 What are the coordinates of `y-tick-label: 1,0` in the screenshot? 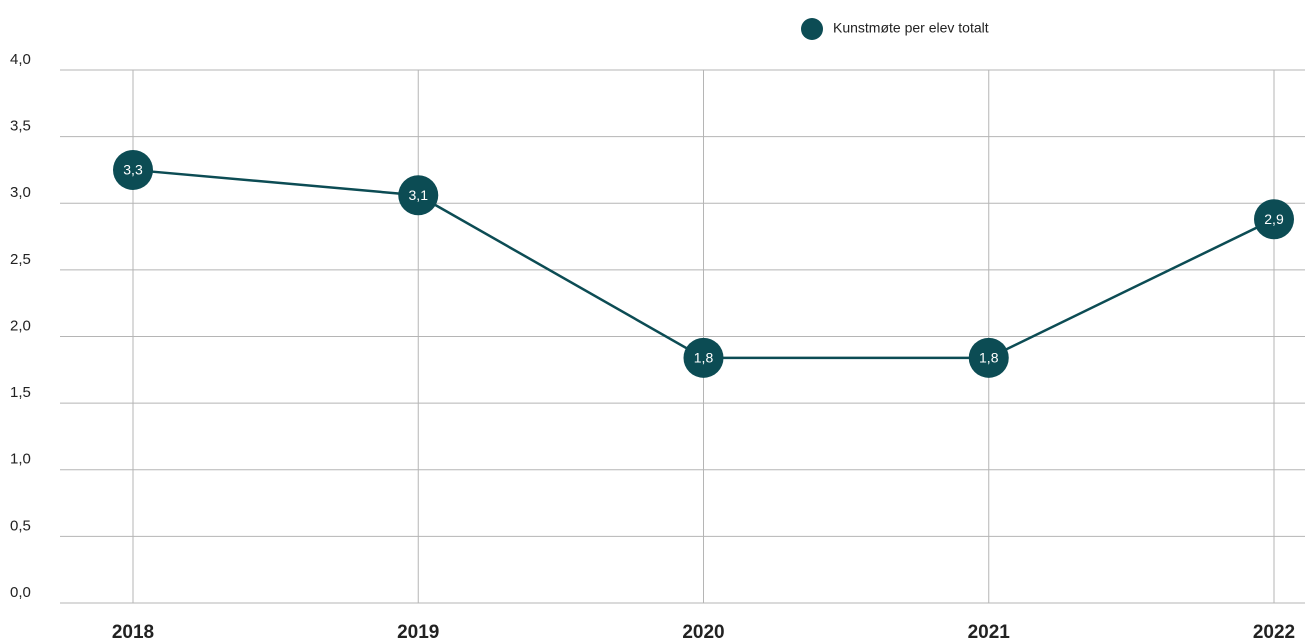 It's located at (20, 459).